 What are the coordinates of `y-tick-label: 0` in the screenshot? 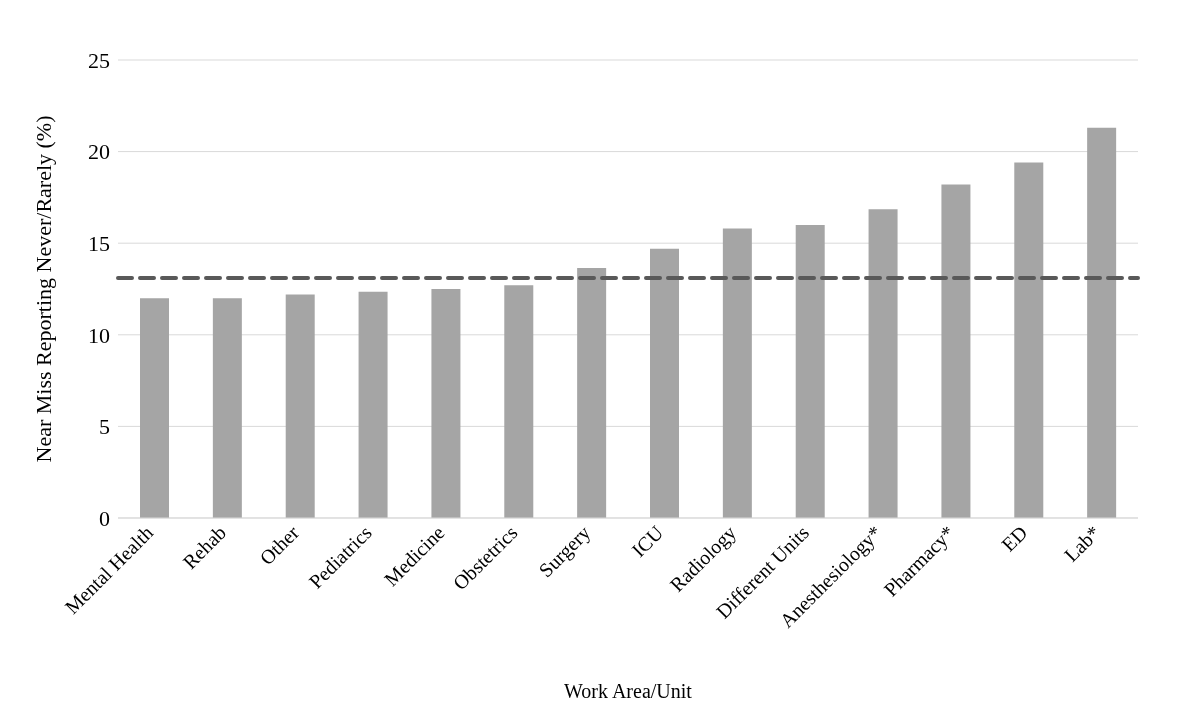 It's located at (104, 518).